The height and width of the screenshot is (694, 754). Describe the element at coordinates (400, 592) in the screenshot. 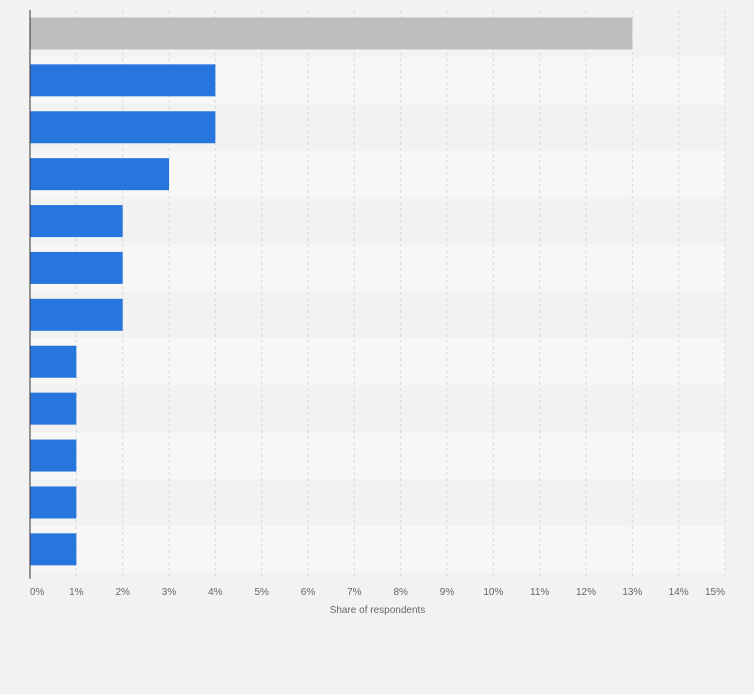

I see `x-tick-label: 8%` at that location.